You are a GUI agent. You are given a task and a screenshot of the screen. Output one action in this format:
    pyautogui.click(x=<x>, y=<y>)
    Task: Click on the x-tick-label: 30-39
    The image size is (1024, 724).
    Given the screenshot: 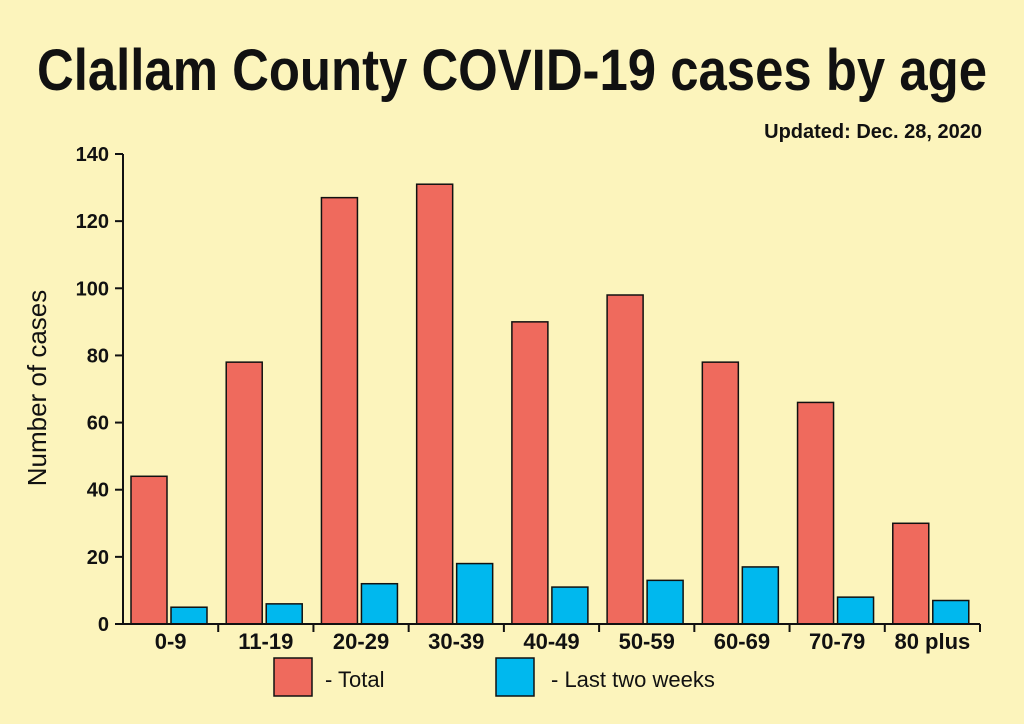 What is the action you would take?
    pyautogui.click(x=456, y=641)
    